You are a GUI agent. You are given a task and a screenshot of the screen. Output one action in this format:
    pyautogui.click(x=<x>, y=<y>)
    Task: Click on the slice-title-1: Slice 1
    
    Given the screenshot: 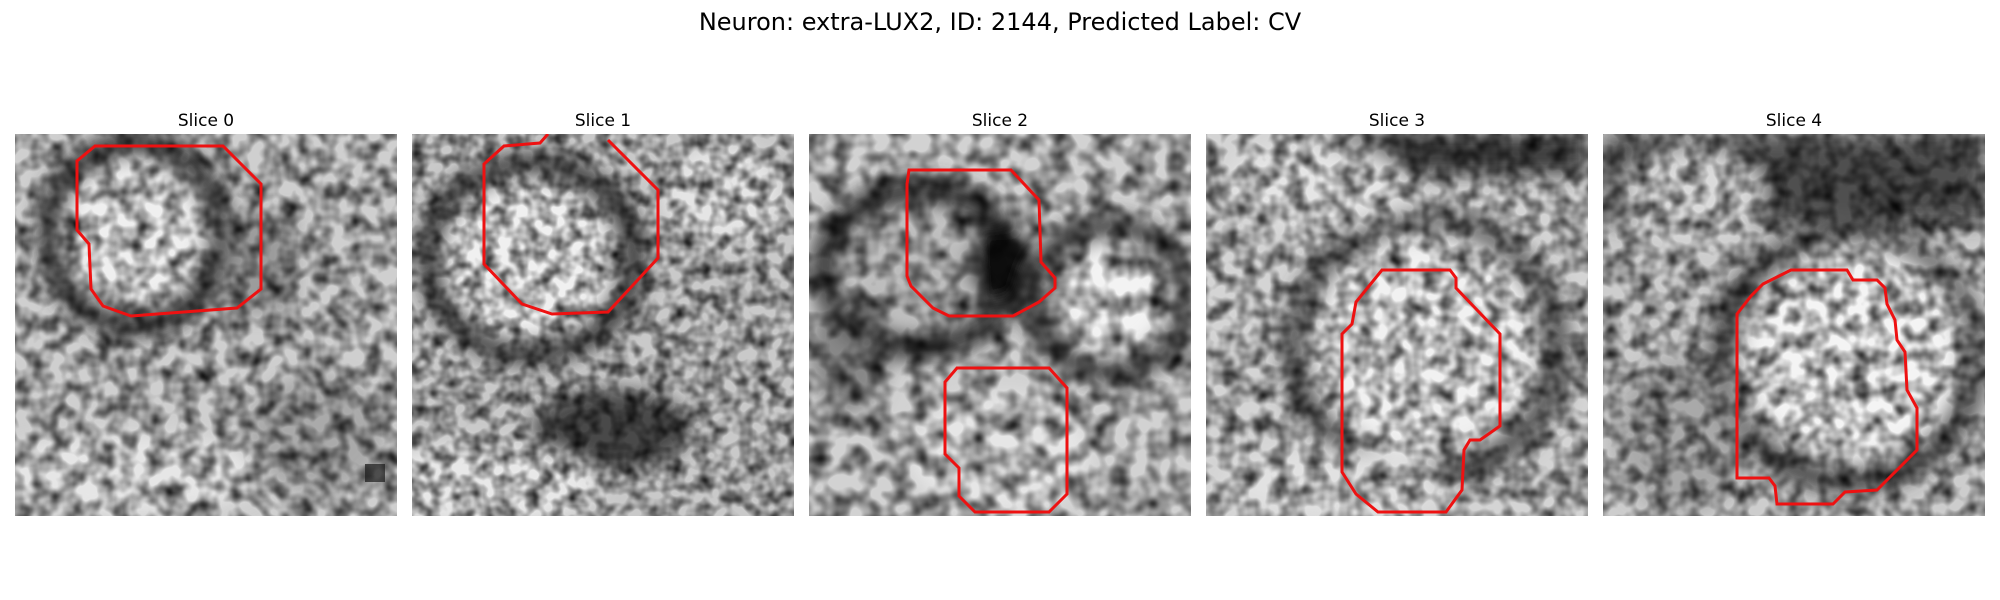 What is the action you would take?
    pyautogui.click(x=603, y=121)
    